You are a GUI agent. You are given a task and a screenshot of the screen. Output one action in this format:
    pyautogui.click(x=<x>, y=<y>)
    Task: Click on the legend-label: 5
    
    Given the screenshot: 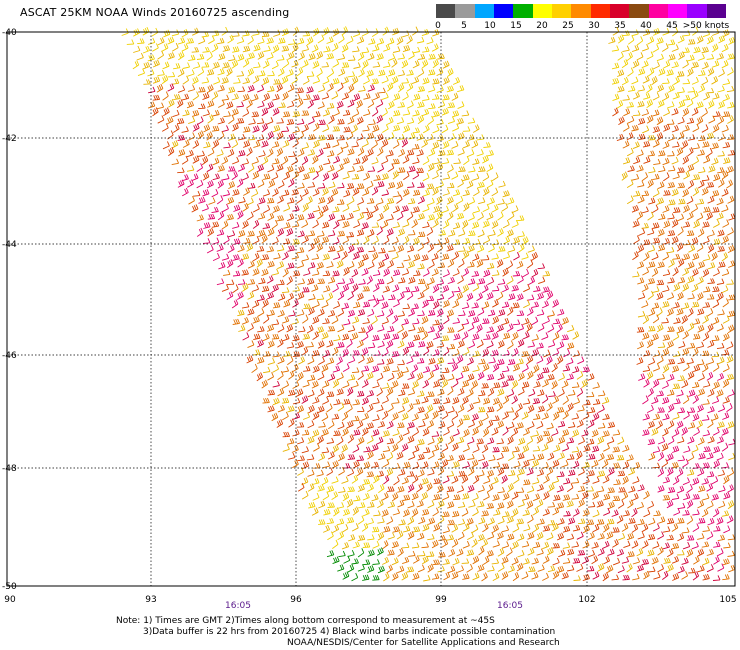 What is the action you would take?
    pyautogui.click(x=464, y=26)
    